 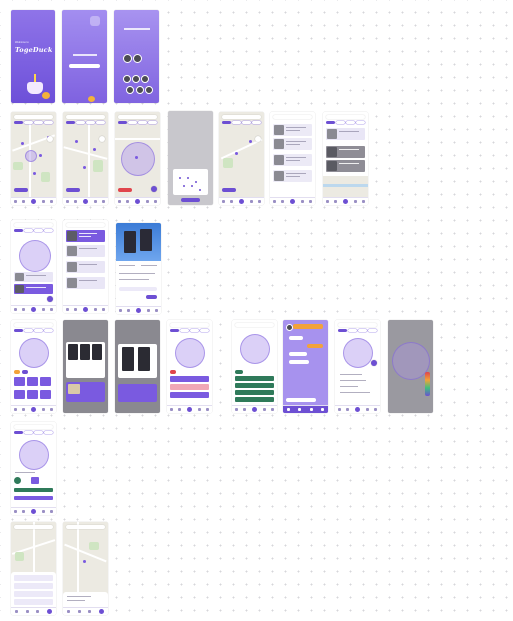 What do you see at coordinates (301, 400) in the screenshot?
I see `message-input` at bounding box center [301, 400].